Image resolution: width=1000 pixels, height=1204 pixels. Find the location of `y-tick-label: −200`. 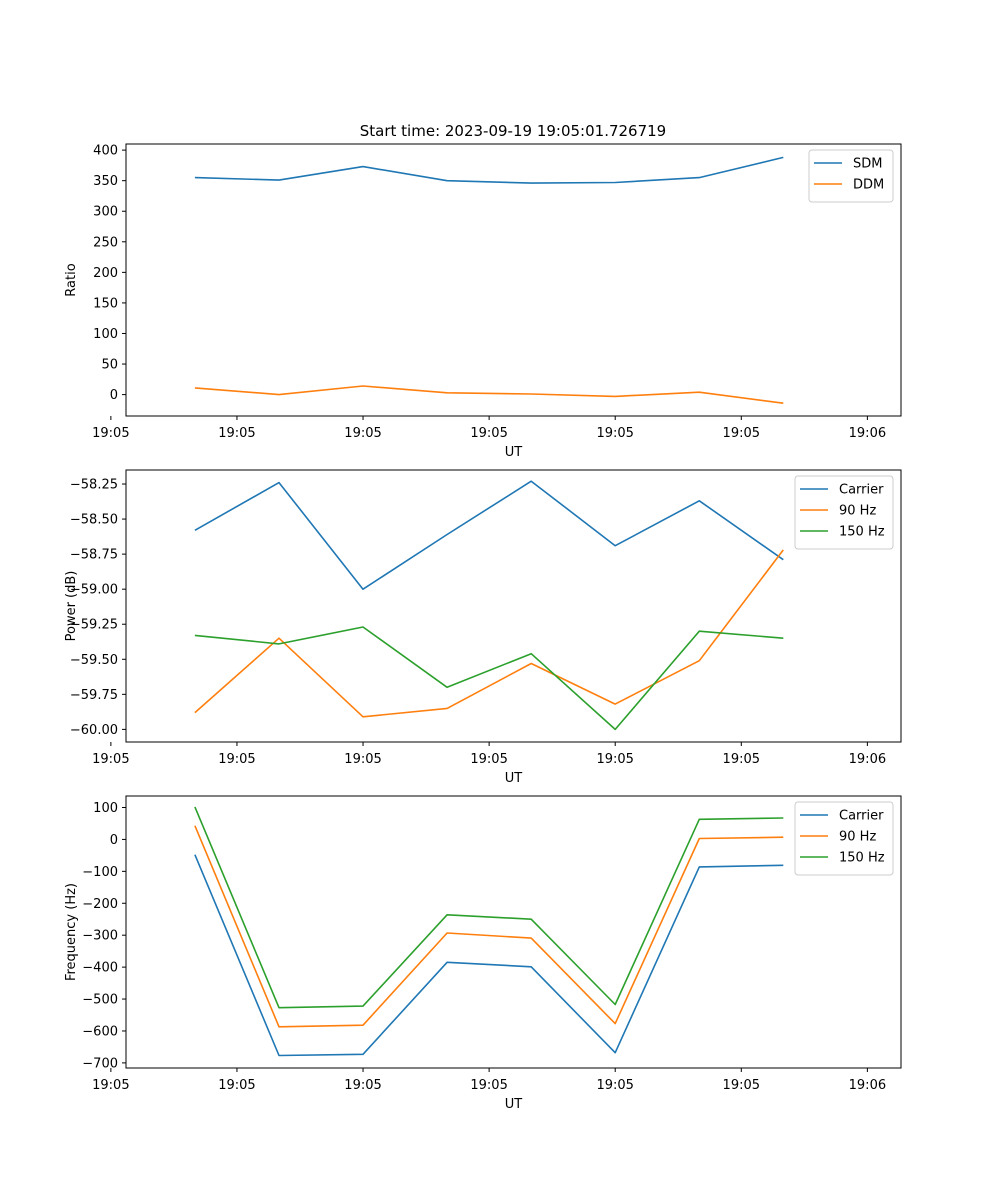

y-tick-label: −200 is located at coordinates (100, 904).